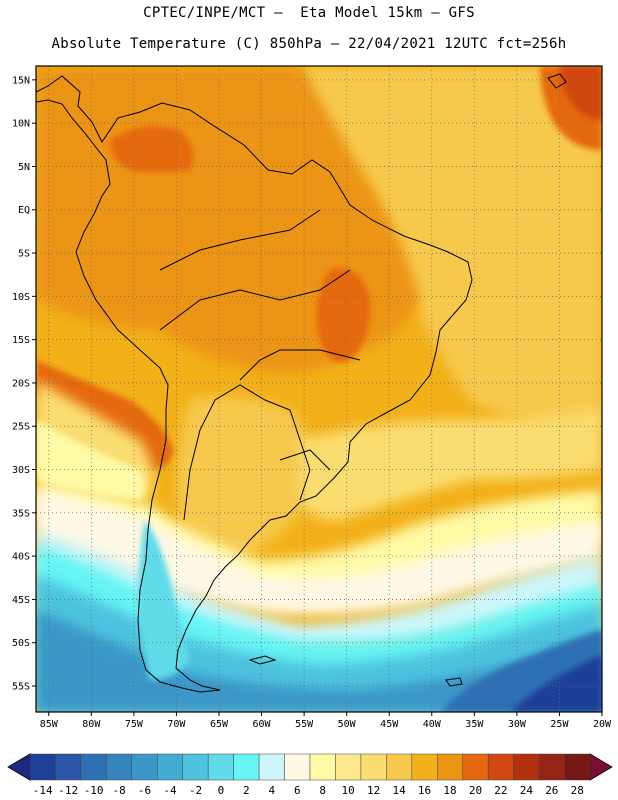  What do you see at coordinates (21, 340) in the screenshot?
I see `lat-tick-label: 15S` at bounding box center [21, 340].